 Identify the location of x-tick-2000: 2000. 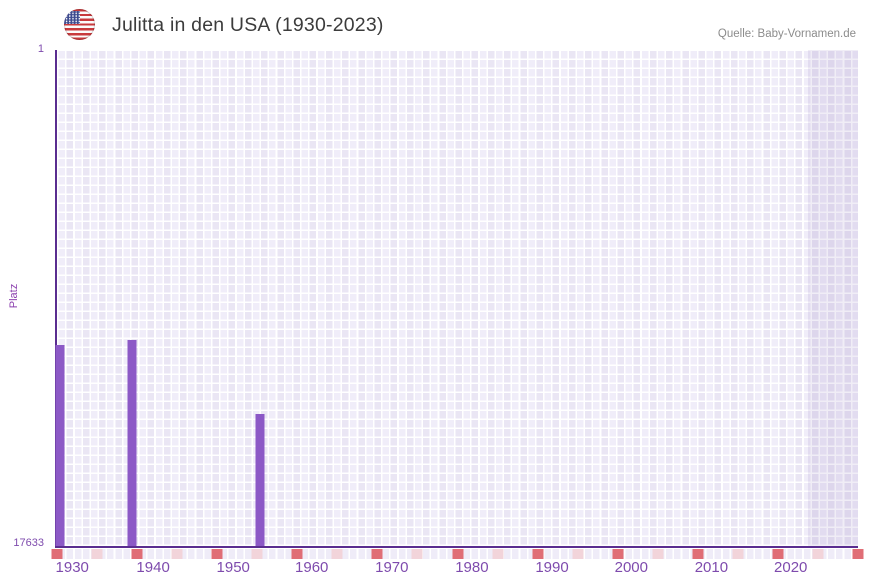
(631, 567).